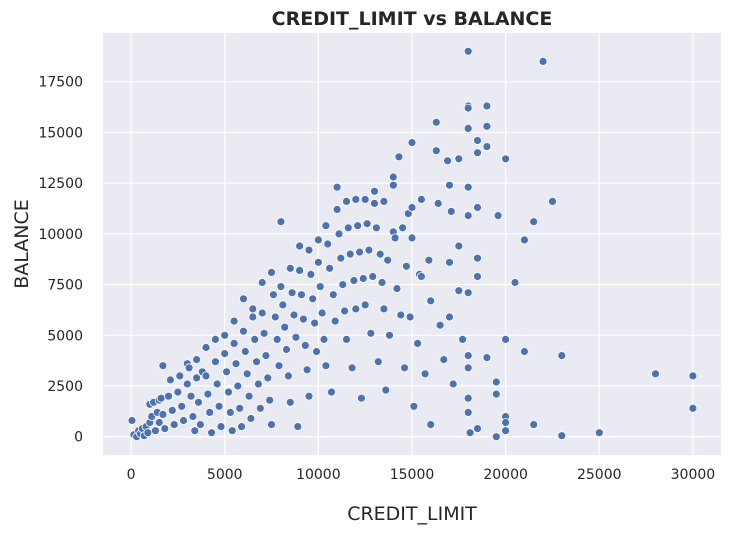 This screenshot has width=731, height=535. What do you see at coordinates (225, 475) in the screenshot?
I see `x-tick-label: 5000` at bounding box center [225, 475].